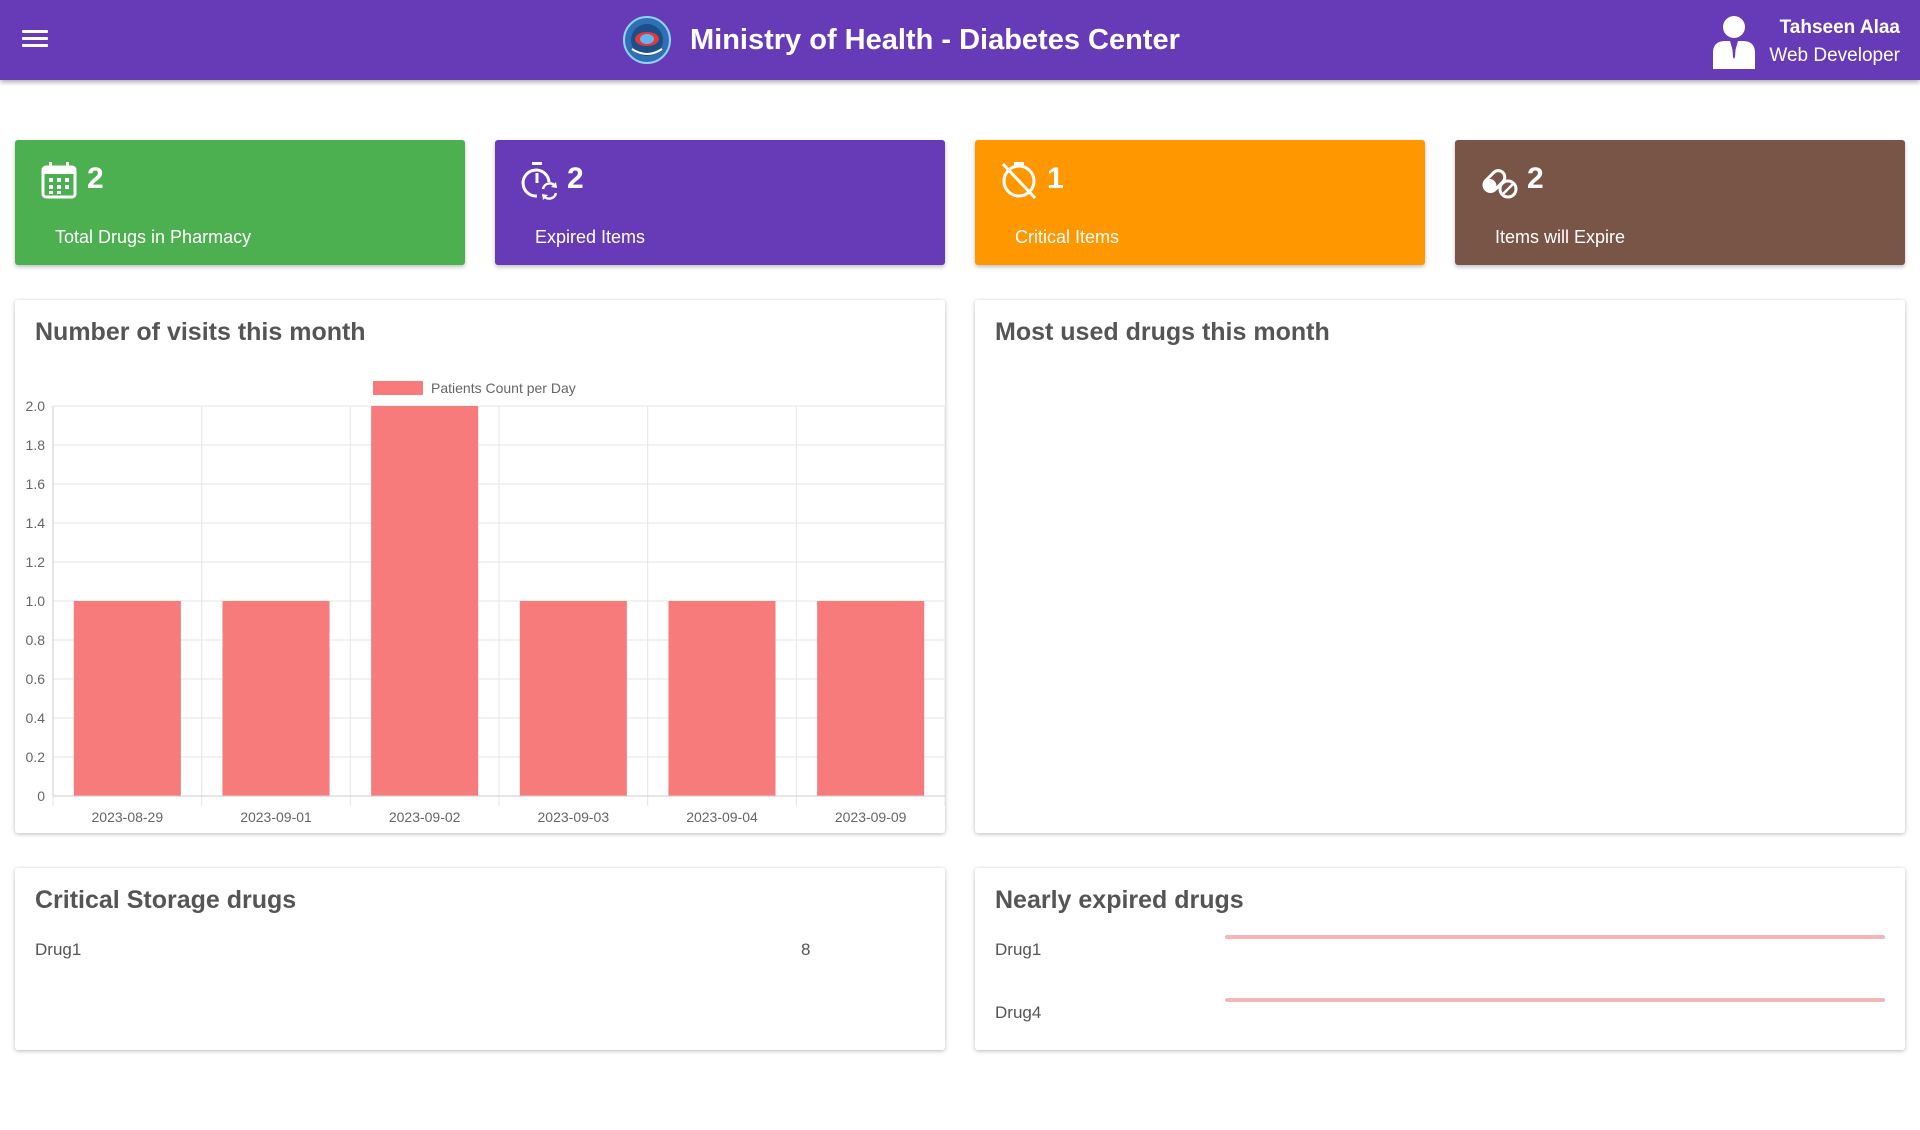 The image size is (1920, 1130). Describe the element at coordinates (153, 237) in the screenshot. I see `stat-label: Total Drugs in Pharmacy` at that location.